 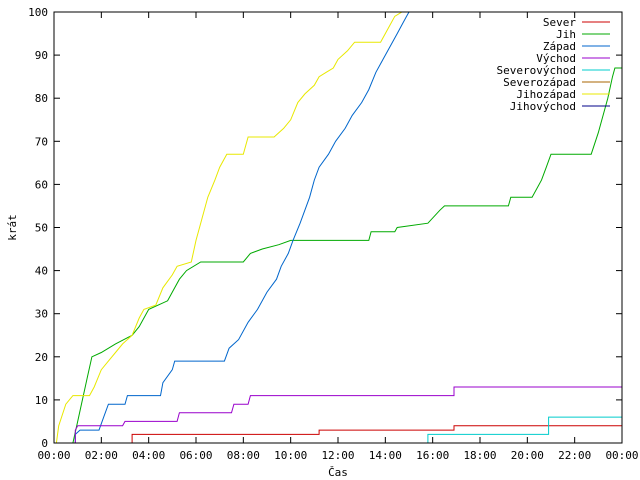 I want to click on y-tick-label: 80, so click(x=41, y=98).